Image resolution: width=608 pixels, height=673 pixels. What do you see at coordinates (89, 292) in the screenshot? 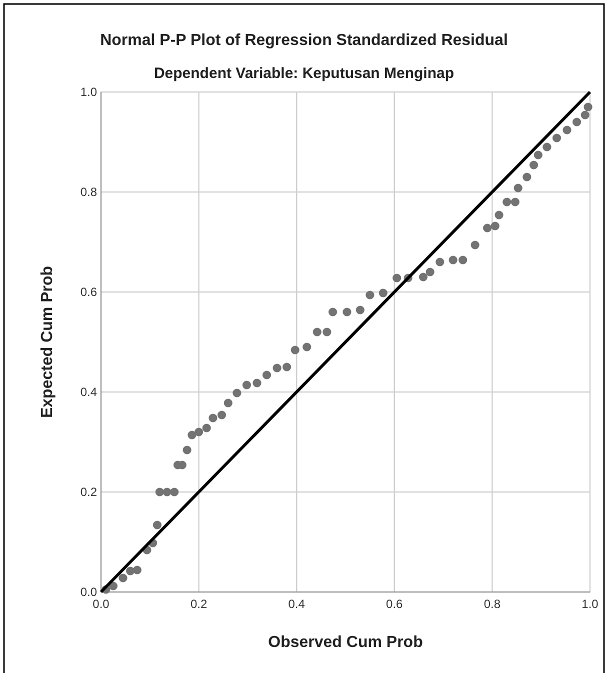
I see `y-tick-label: 0.6` at bounding box center [89, 292].